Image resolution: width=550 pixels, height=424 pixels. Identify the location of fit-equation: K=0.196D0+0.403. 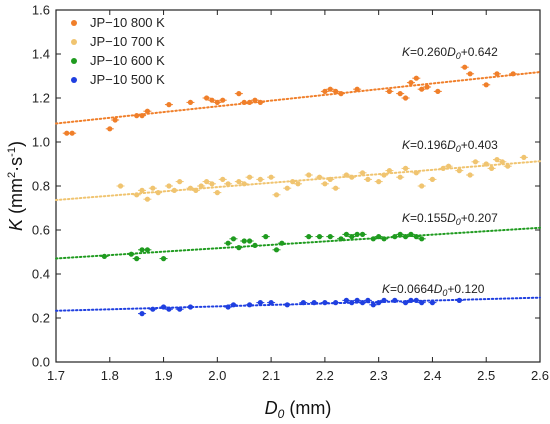
(450, 146).